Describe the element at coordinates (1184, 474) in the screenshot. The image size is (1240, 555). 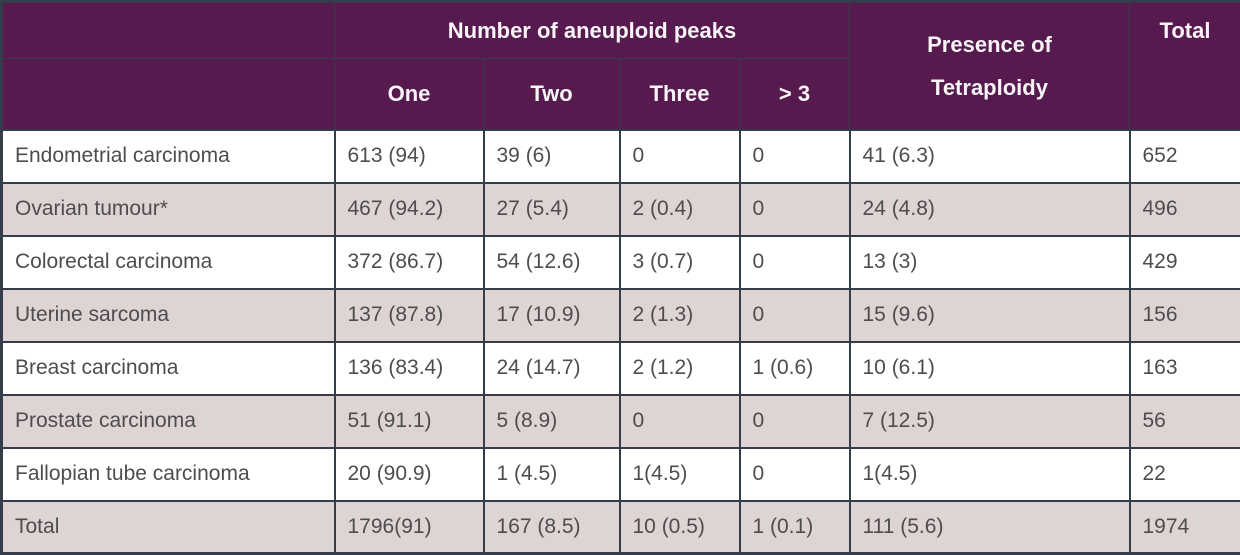
I see `total-cell: 22` at that location.